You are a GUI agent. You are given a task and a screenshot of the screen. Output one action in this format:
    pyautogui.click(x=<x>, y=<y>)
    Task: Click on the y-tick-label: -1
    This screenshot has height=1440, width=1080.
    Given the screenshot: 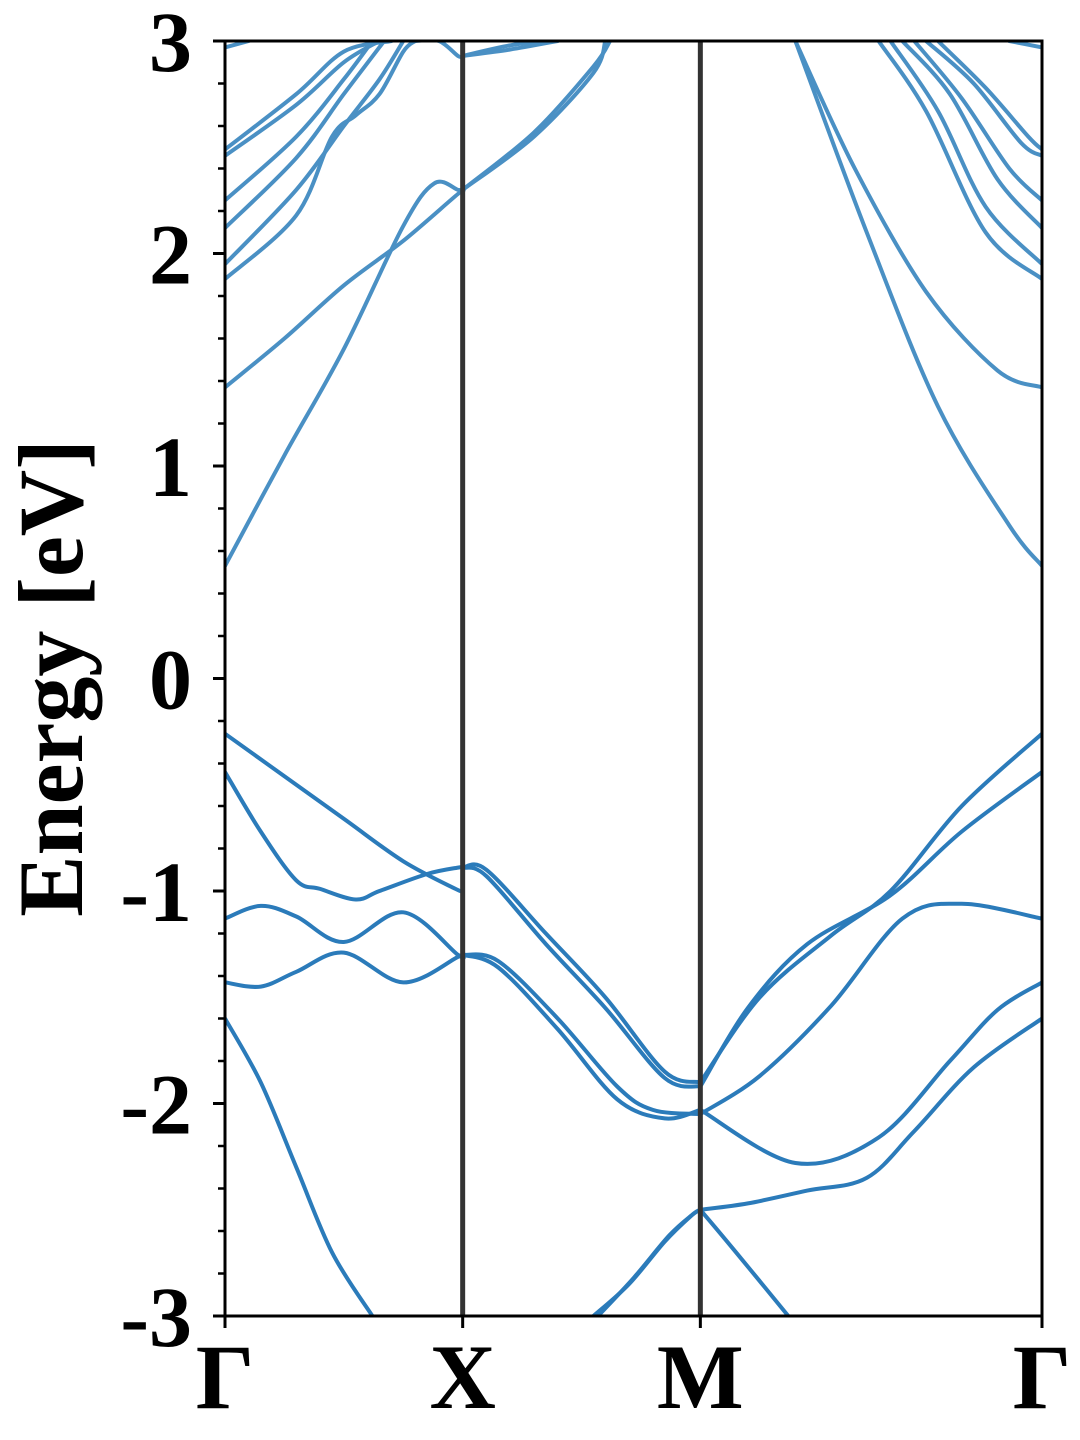 What is the action you would take?
    pyautogui.click(x=156, y=892)
    